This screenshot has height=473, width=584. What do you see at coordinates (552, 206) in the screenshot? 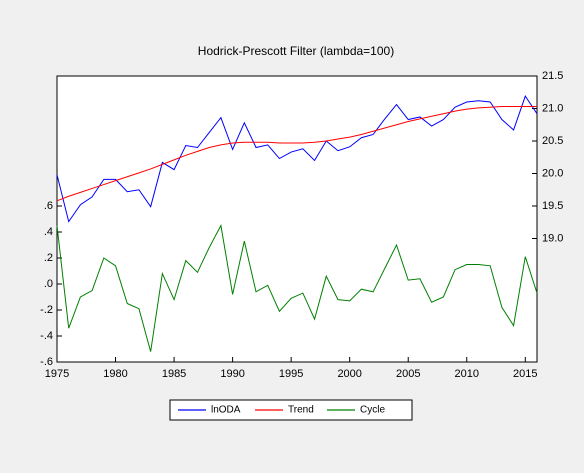
I see `y2-tick-label: 19.5` at bounding box center [552, 206].